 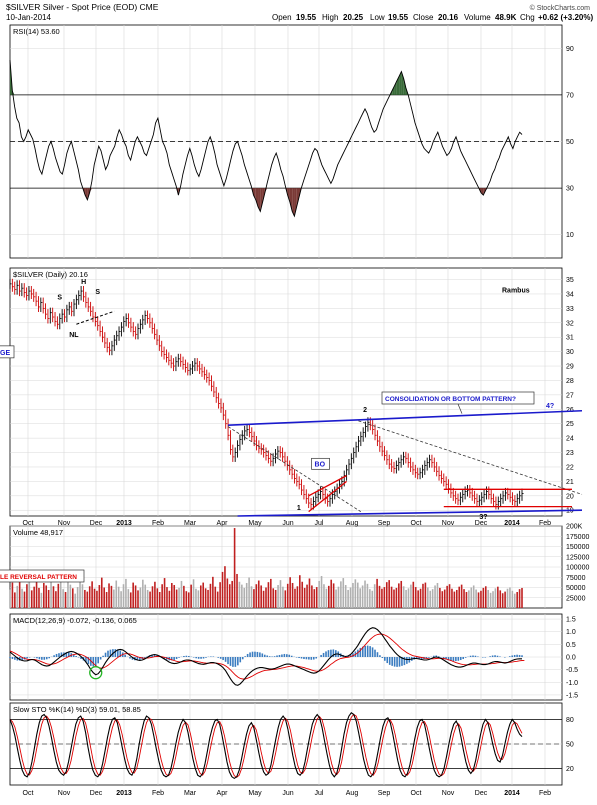 I want to click on price-y-tick: 29, so click(x=570, y=367).